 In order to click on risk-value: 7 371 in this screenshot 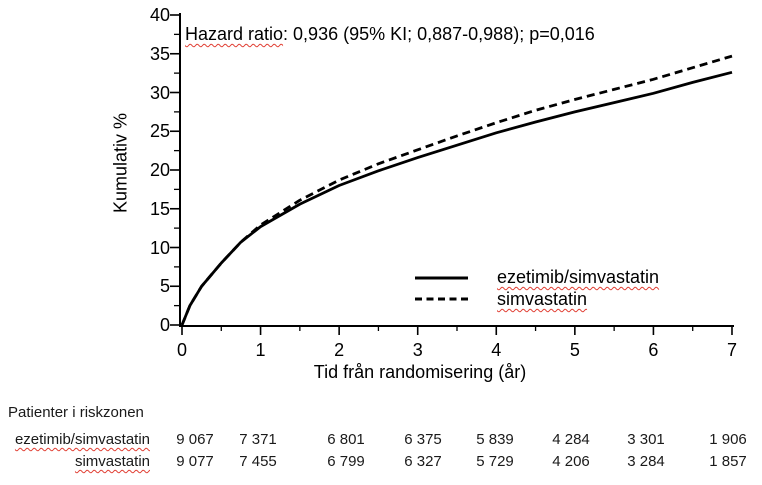, I will do `click(258, 439)`.